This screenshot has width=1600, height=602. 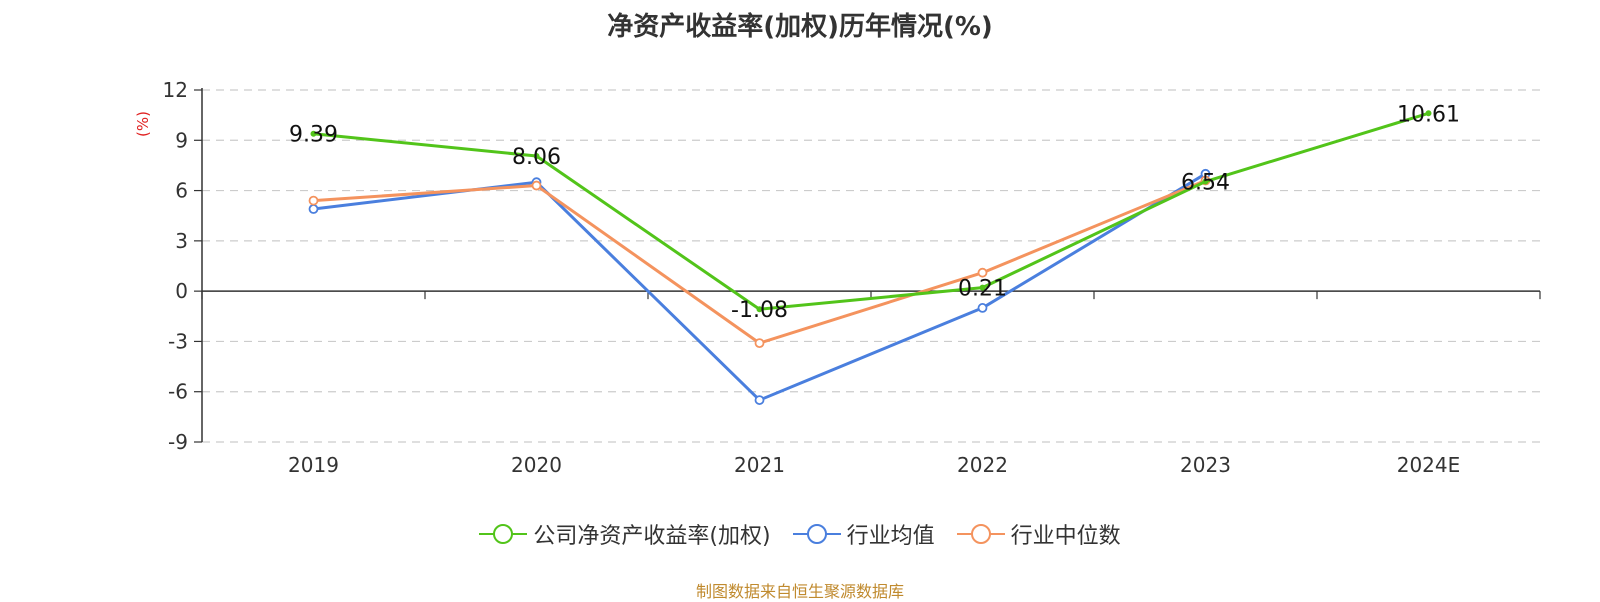 What do you see at coordinates (799, 591) in the screenshot?
I see `data-source-note: 制图数据来自恒生聚源数据库` at bounding box center [799, 591].